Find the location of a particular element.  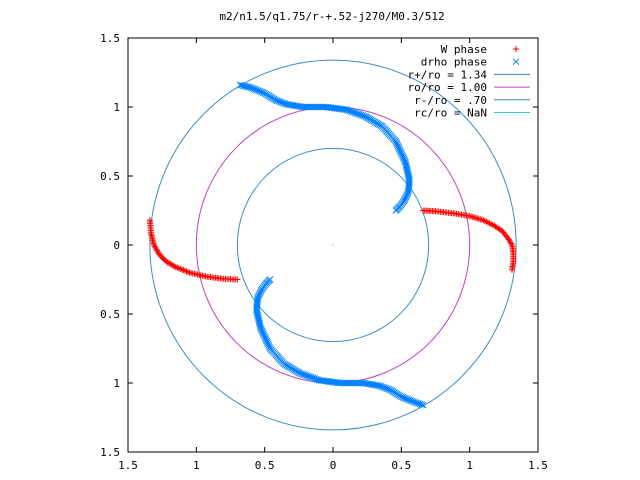

chart-title: m2/n1.5/q1.75/r-+.52-j270/M0.3/512 is located at coordinates (331, 16).